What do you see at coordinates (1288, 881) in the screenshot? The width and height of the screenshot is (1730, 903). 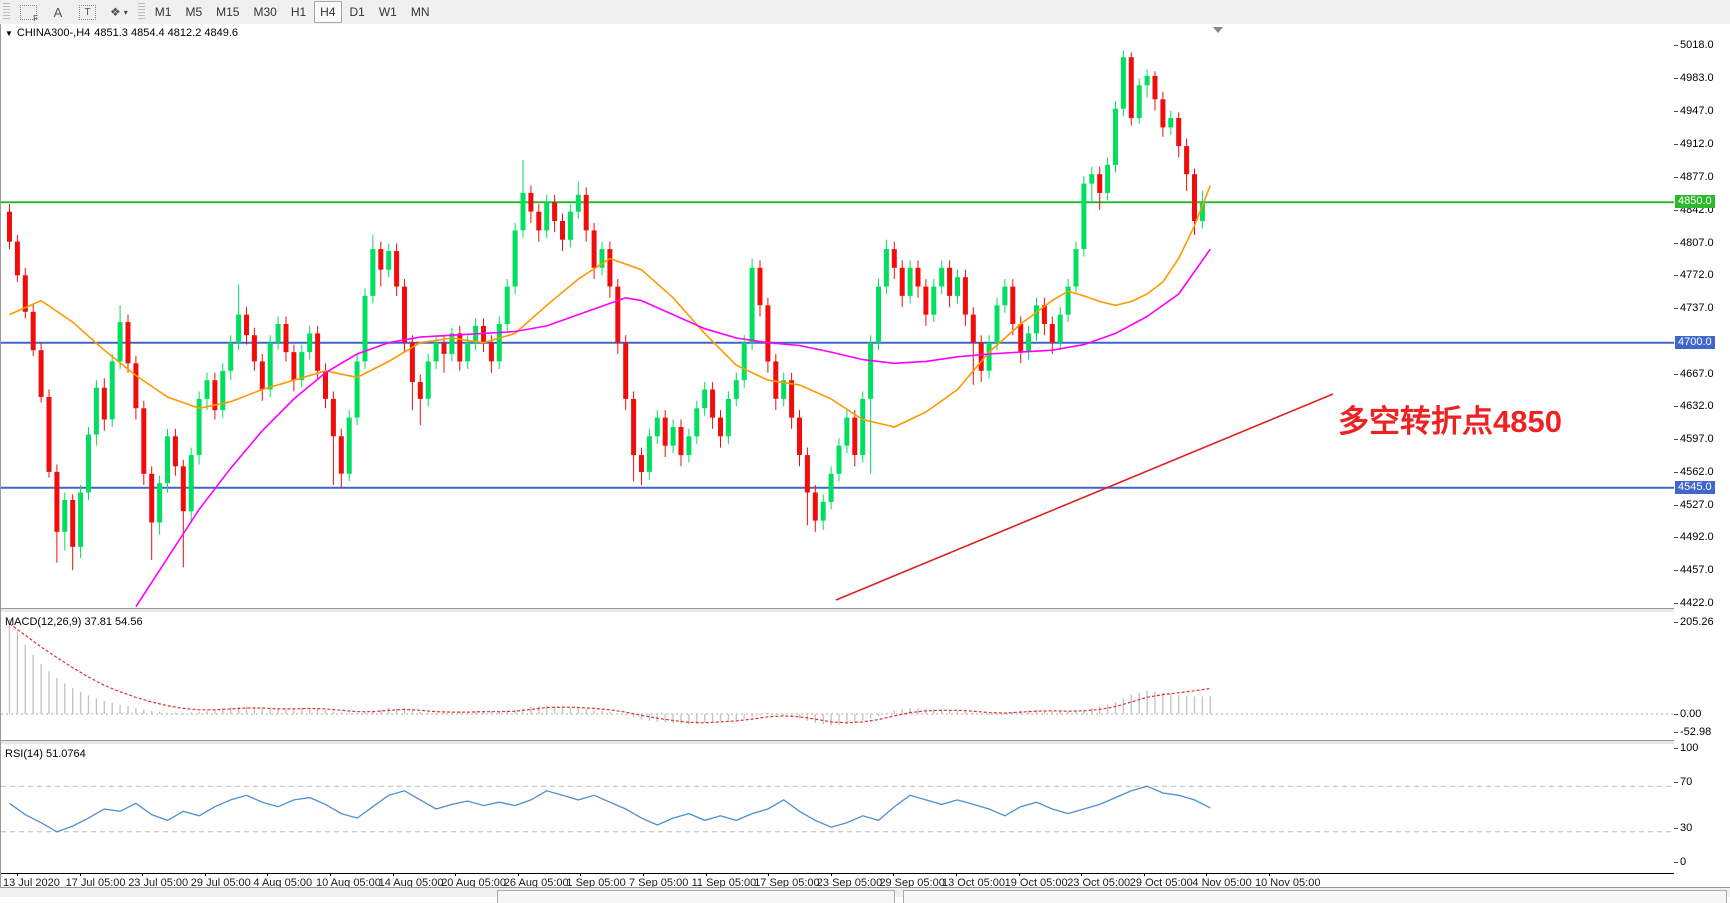 I see `time-label: 10 Nov 05:00` at bounding box center [1288, 881].